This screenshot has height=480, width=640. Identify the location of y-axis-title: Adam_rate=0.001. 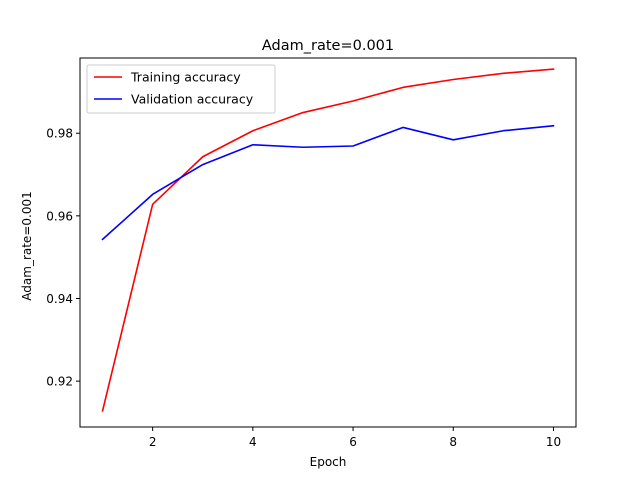
(27, 245).